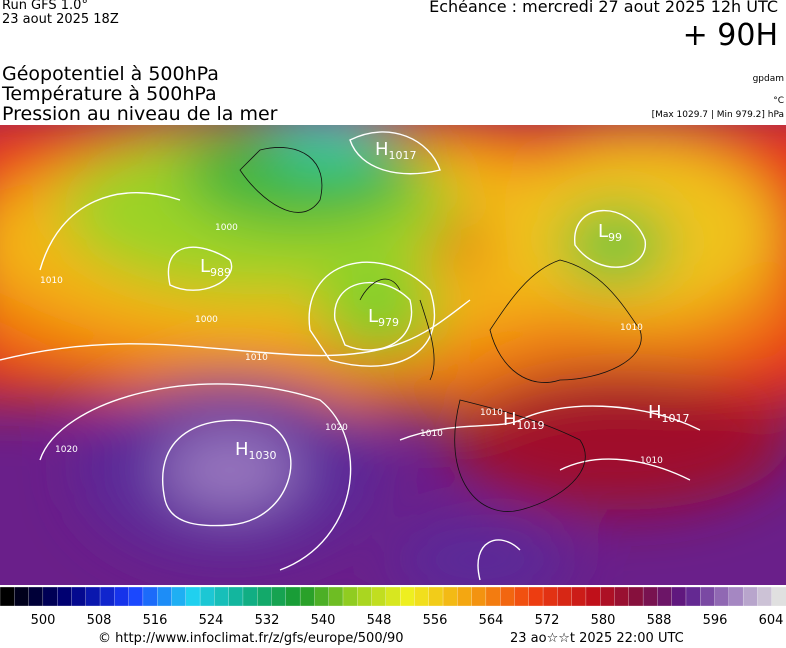 The height and width of the screenshot is (648, 786). I want to click on colorbar-label: 540, so click(323, 620).